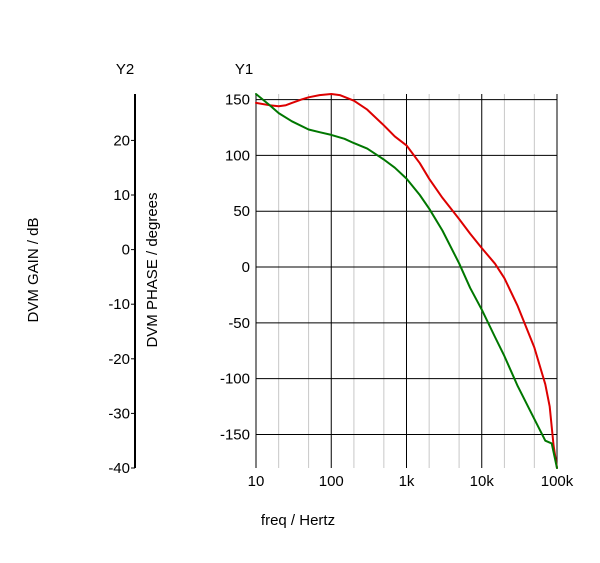 The height and width of the screenshot is (563, 600). Describe the element at coordinates (235, 435) in the screenshot. I see `y1-tick-label: -150` at that location.